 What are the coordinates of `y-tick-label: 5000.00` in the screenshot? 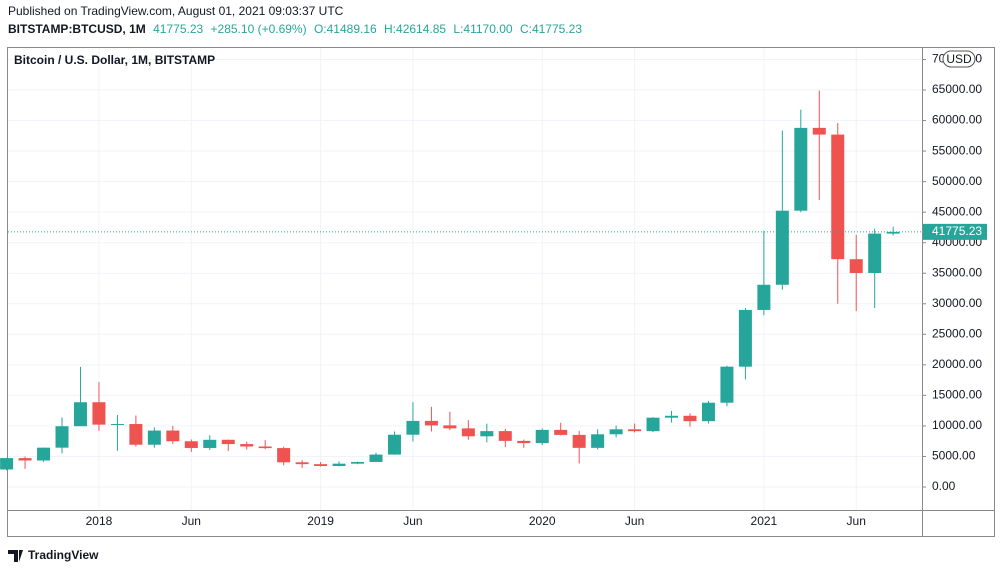 It's located at (954, 456).